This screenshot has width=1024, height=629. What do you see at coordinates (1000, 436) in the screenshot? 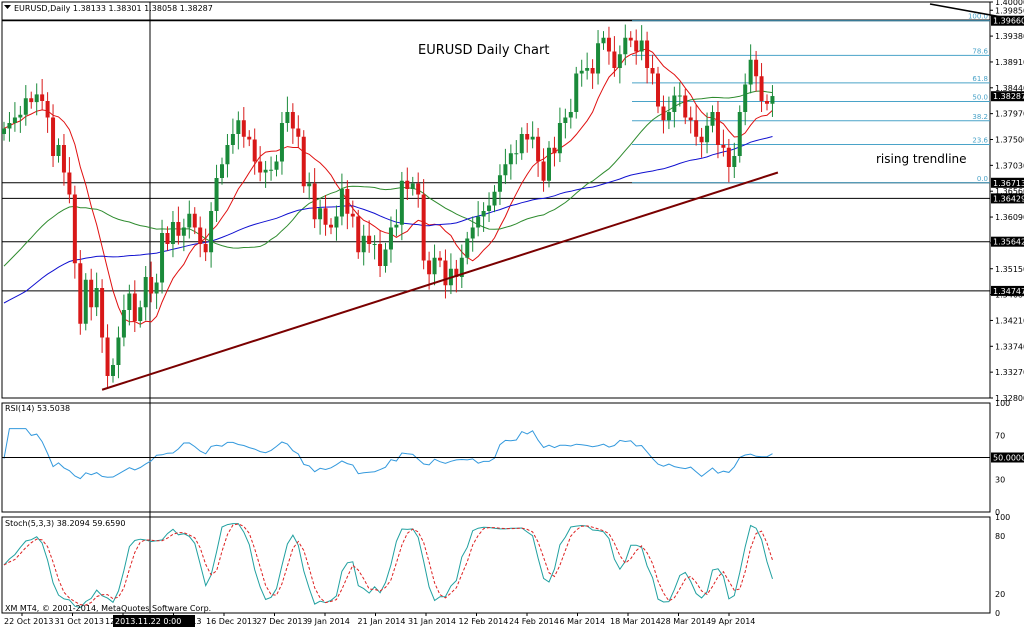
I see `rsi-axis-label: 70` at bounding box center [1000, 436].